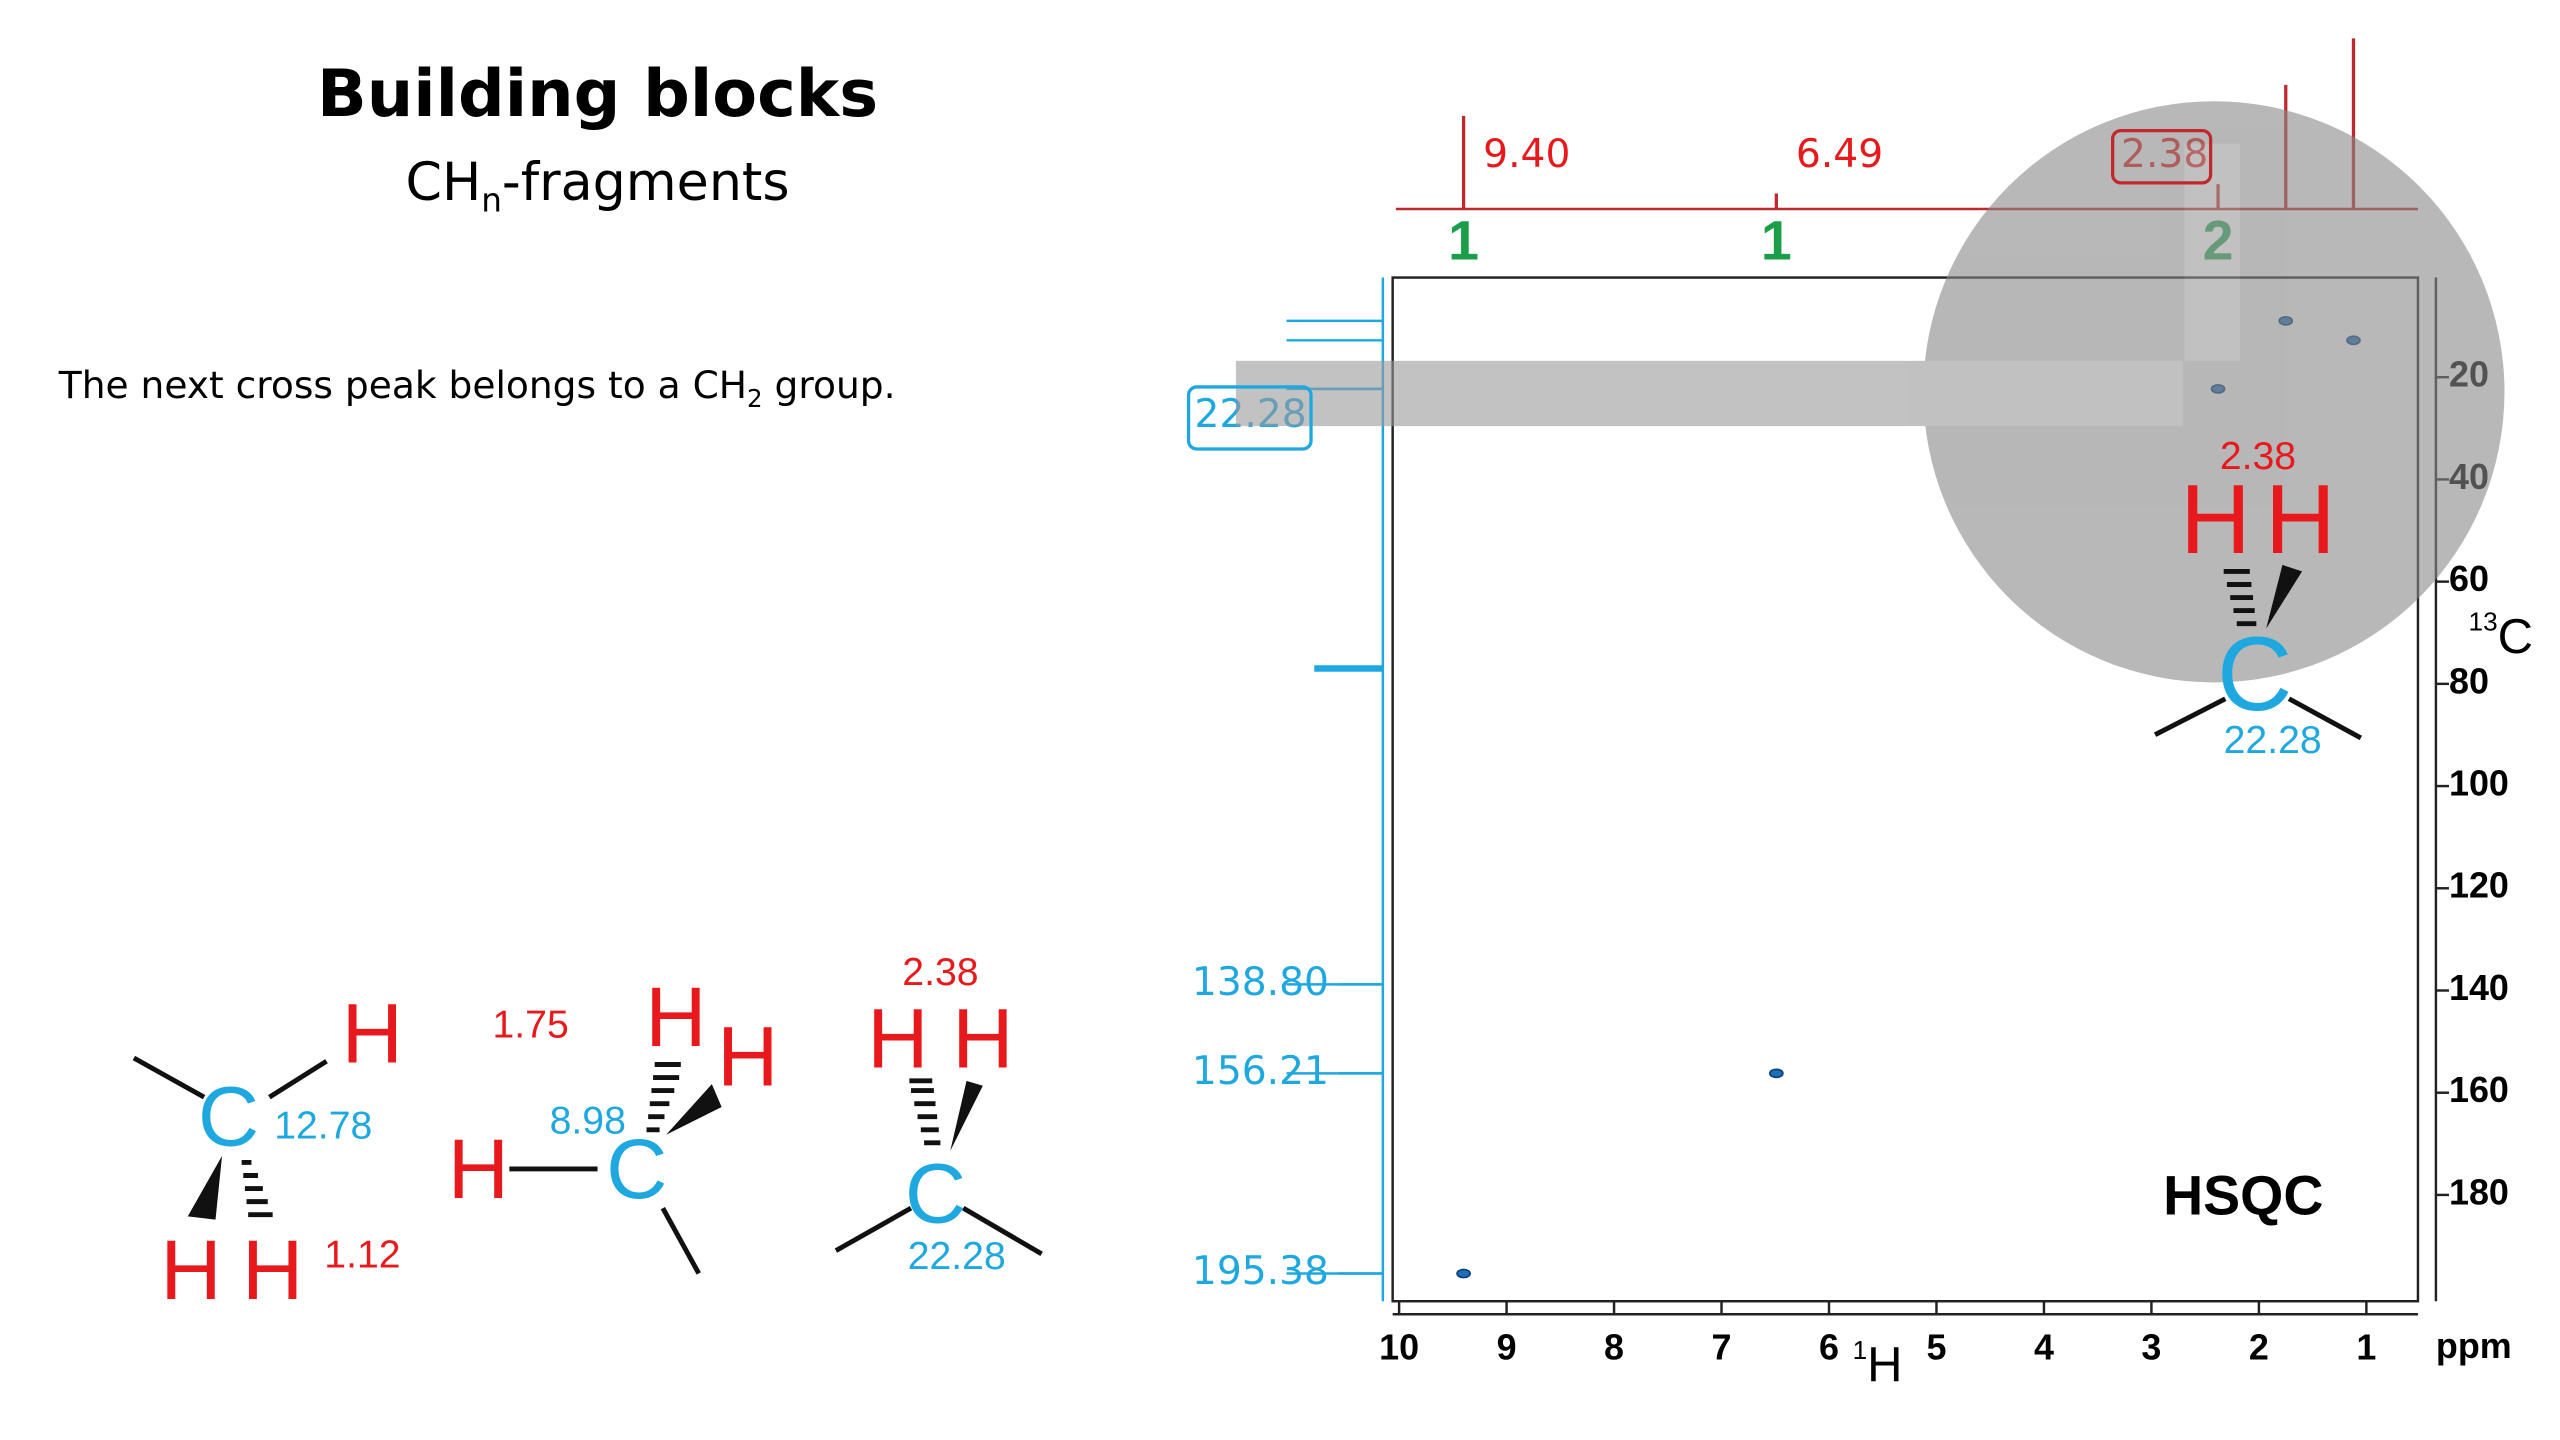 Image resolution: width=2560 pixels, height=1440 pixels. I want to click on proton-shift: 1.75, so click(530, 1024).